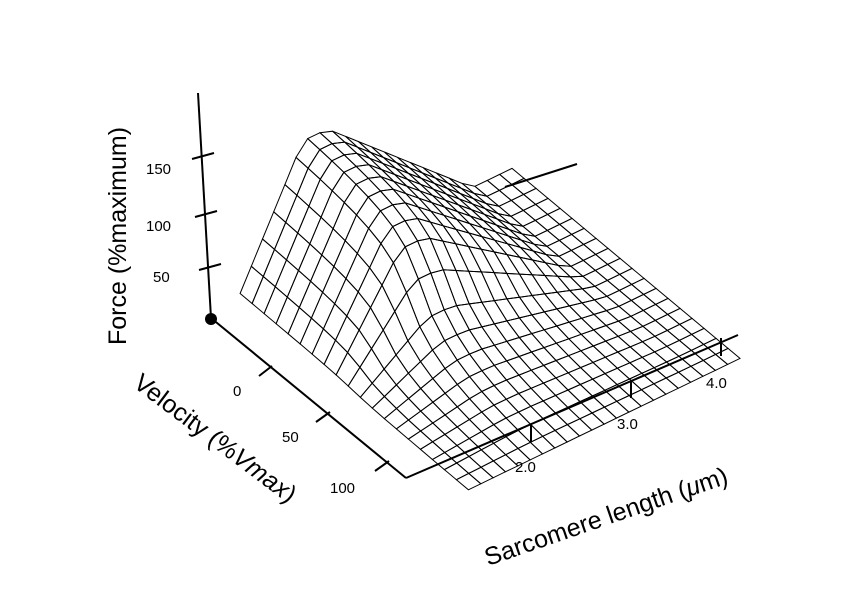  What do you see at coordinates (290, 437) in the screenshot?
I see `velocity-tick-label-50: 50` at bounding box center [290, 437].